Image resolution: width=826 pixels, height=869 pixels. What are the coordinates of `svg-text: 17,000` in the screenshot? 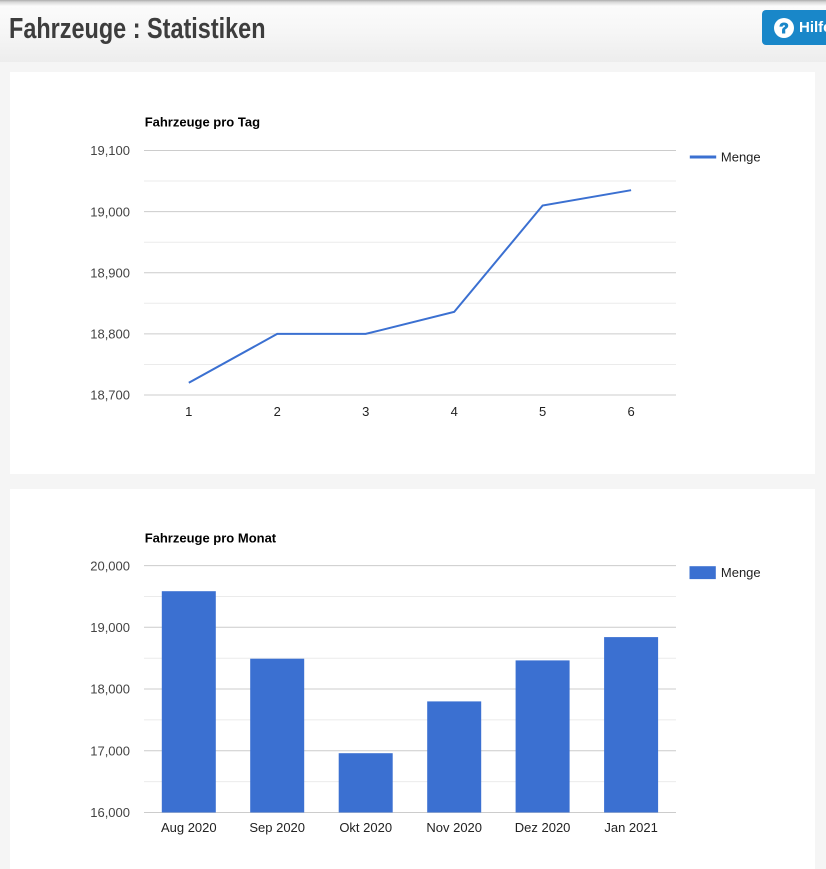 It's located at (110, 750).